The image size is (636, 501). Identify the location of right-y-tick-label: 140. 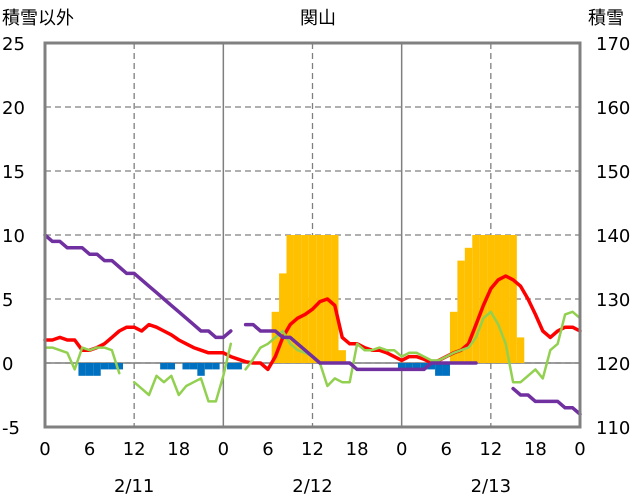
(613, 236).